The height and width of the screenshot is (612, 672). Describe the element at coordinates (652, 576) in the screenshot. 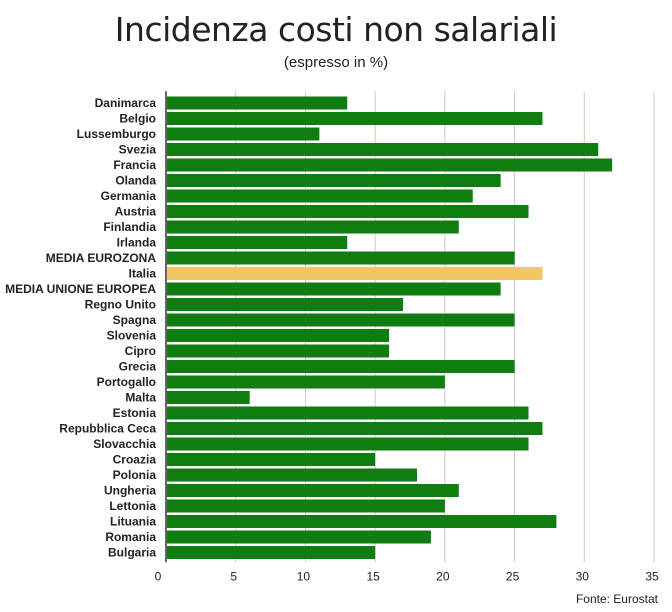

I see `x-tick-label-35: 35` at that location.